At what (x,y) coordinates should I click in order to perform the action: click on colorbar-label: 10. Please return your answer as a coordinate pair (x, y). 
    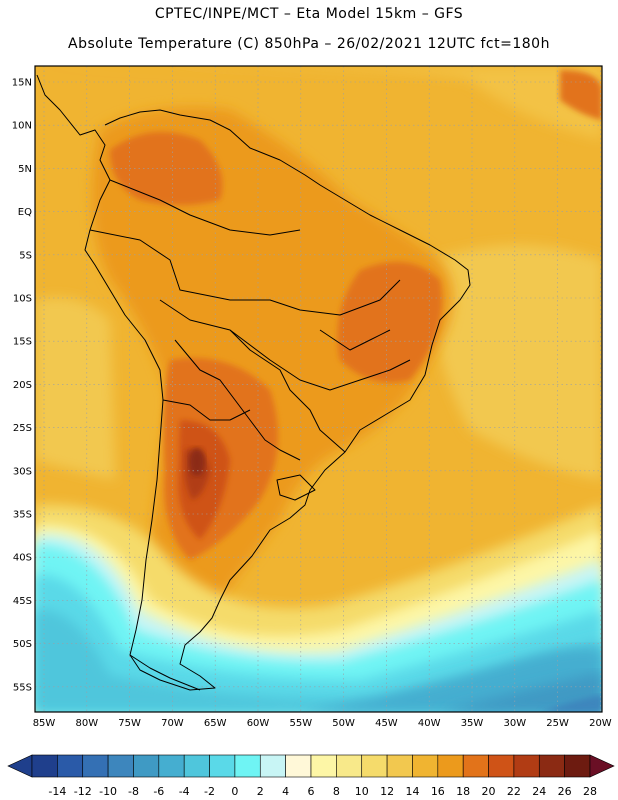
    Looking at the image, I should click on (362, 791).